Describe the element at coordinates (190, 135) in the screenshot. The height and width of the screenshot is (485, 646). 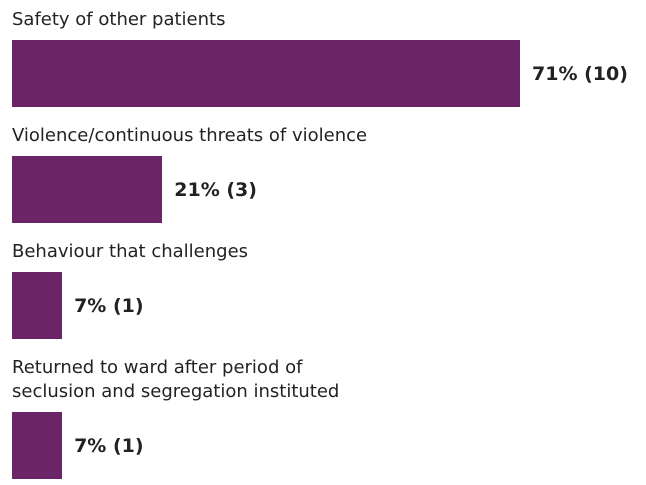
I see `category-label: Violence/continuous threats of violence` at that location.